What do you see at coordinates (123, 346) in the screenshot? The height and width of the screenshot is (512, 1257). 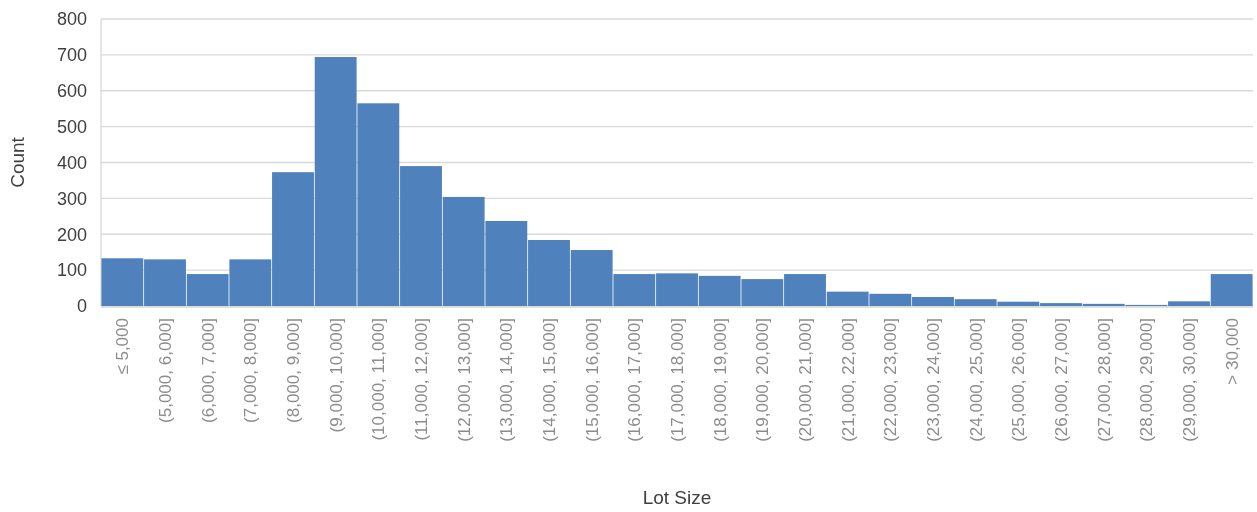 I see `x-tick-label: ≤ 5,000` at bounding box center [123, 346].